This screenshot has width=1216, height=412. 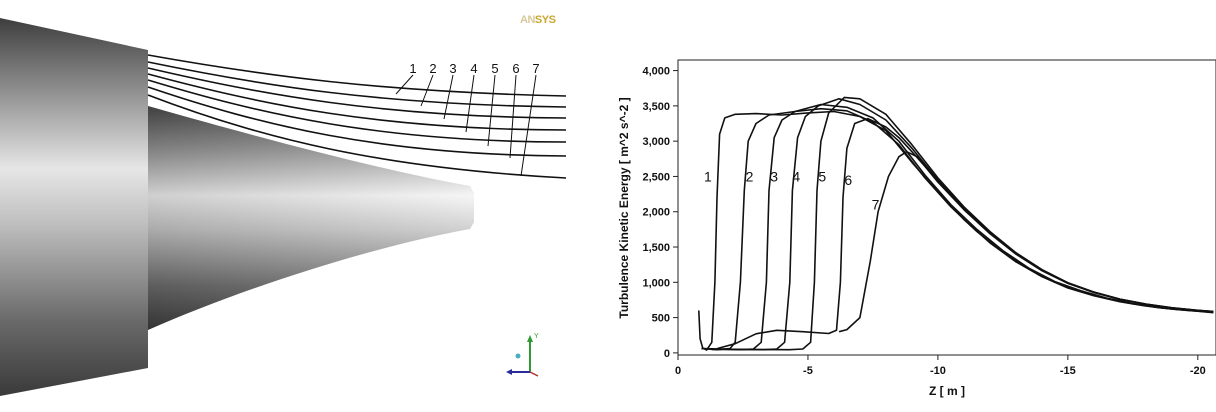 What do you see at coordinates (538, 20) in the screenshot?
I see `ansys-logo: ANSYS` at bounding box center [538, 20].